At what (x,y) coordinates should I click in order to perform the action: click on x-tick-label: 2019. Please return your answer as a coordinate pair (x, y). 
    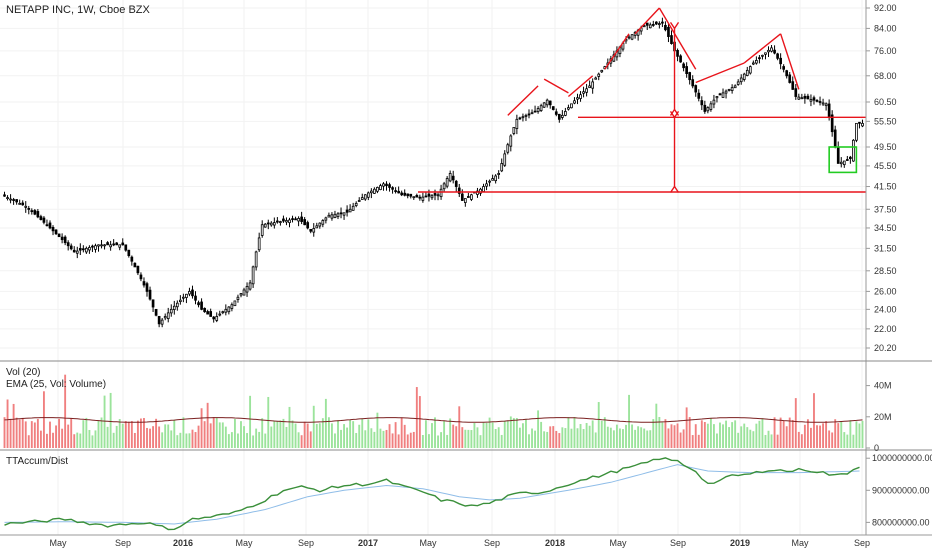
    Looking at the image, I should click on (740, 543).